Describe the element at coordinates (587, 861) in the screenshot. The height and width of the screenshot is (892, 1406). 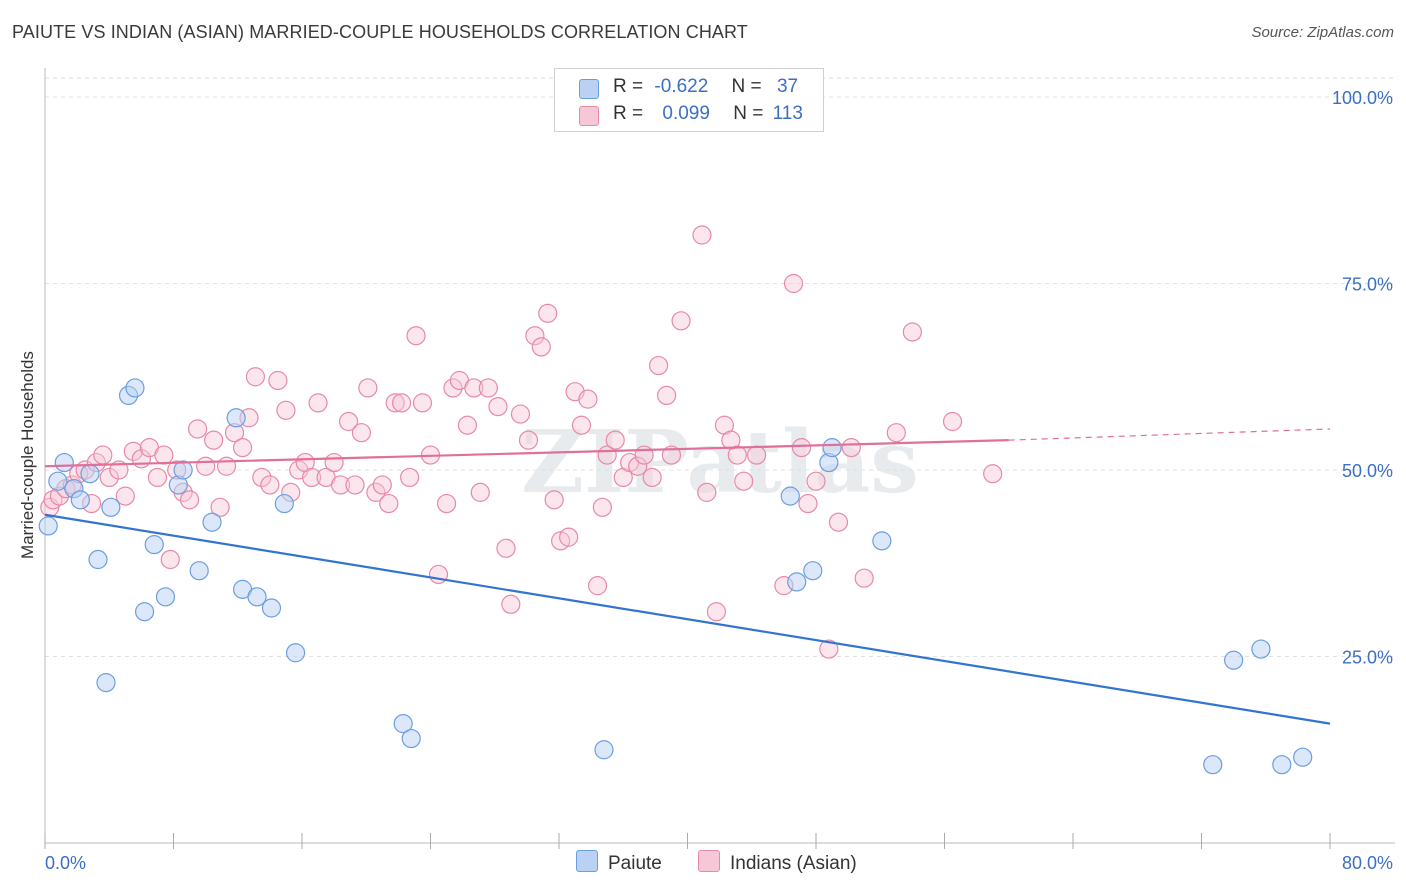
I see `bottom-paiute-swatch` at that location.